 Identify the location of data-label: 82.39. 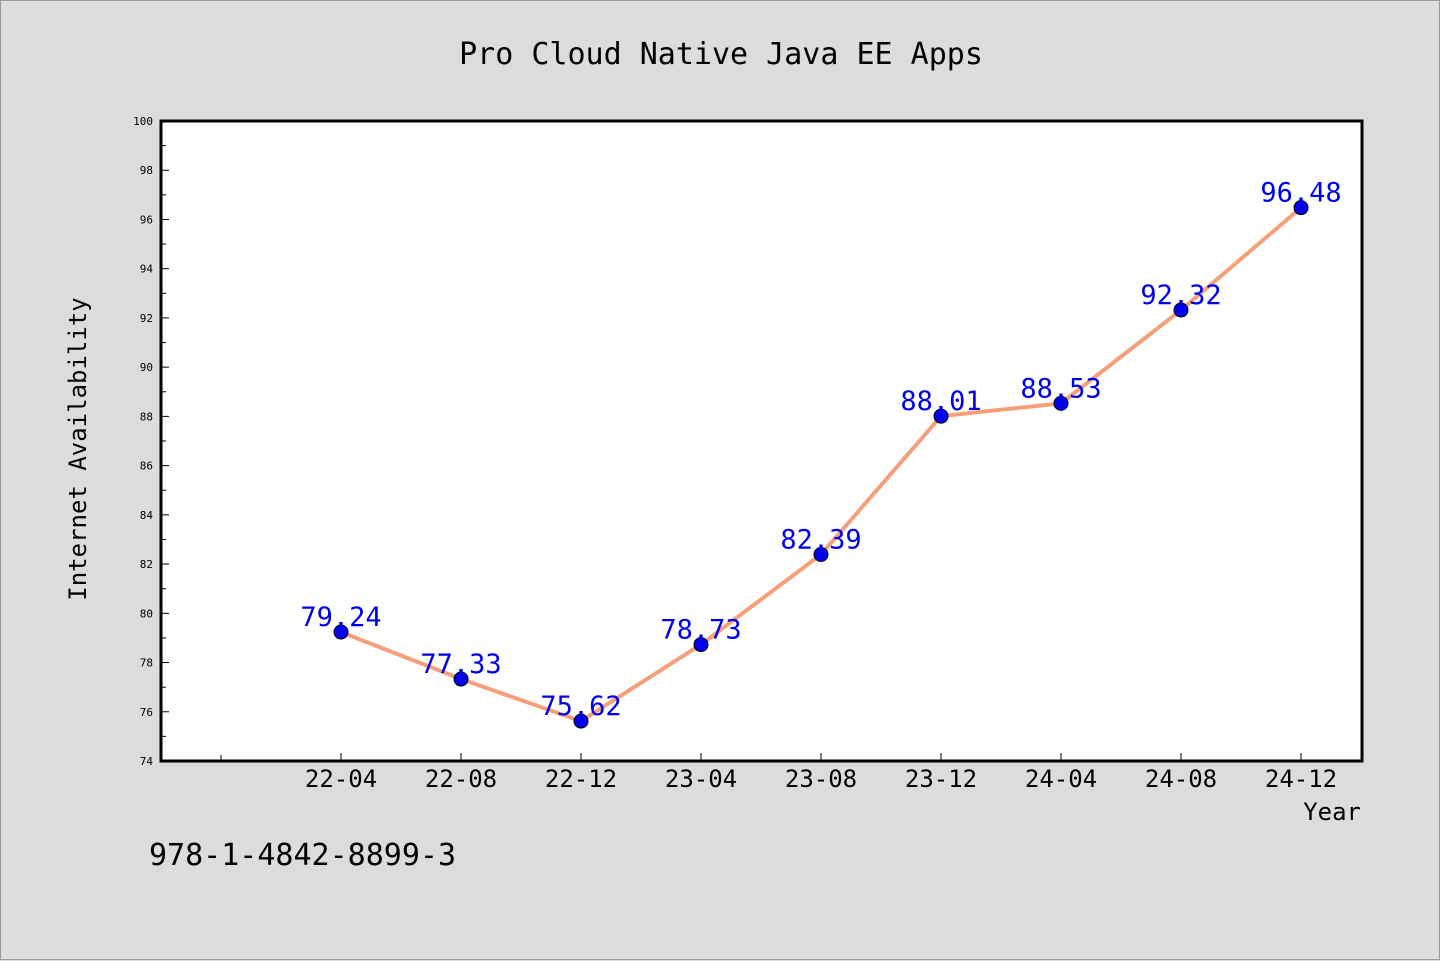
(820, 539).